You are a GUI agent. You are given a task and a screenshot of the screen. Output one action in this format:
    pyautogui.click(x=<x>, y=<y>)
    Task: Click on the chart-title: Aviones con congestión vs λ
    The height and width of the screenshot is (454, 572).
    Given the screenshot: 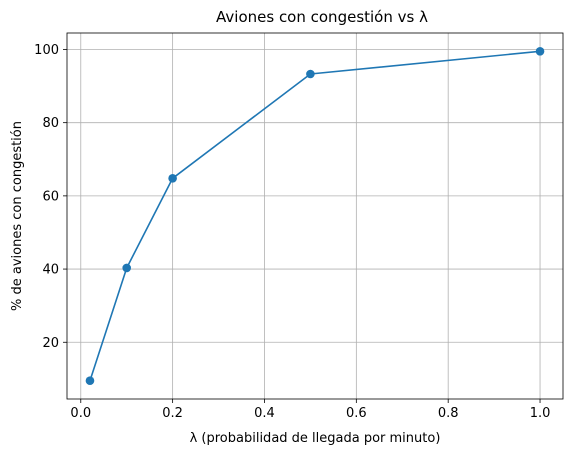 What is the action you would take?
    pyautogui.click(x=322, y=17)
    